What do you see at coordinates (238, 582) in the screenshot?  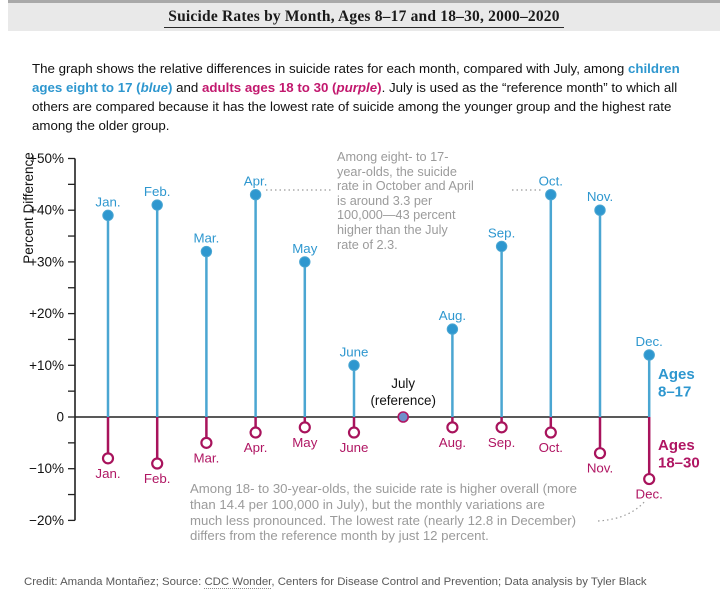 I see `credit-source-link: CDC Wonder` at bounding box center [238, 582].